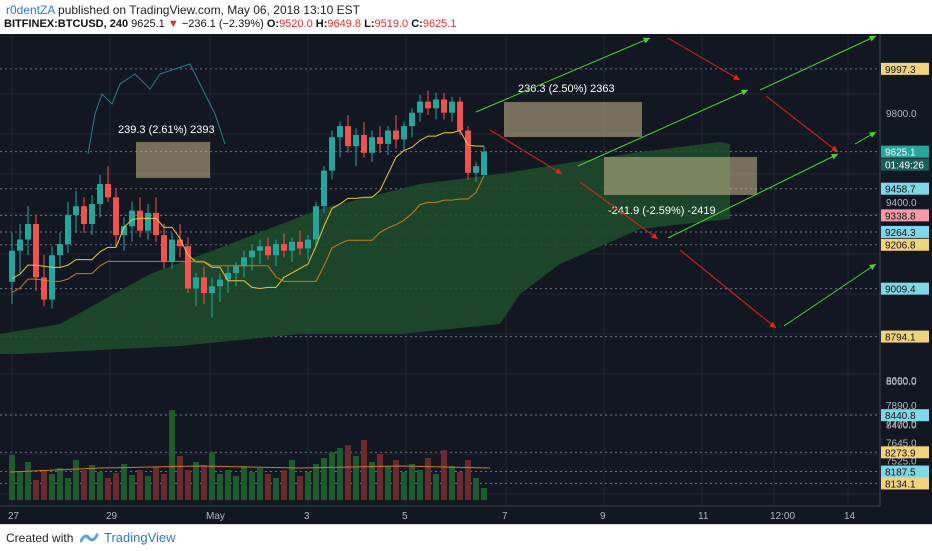 Image resolution: width=932 pixels, height=551 pixels. Describe the element at coordinates (901, 424) in the screenshot. I see `y-tick-label: 7770.0` at that location.